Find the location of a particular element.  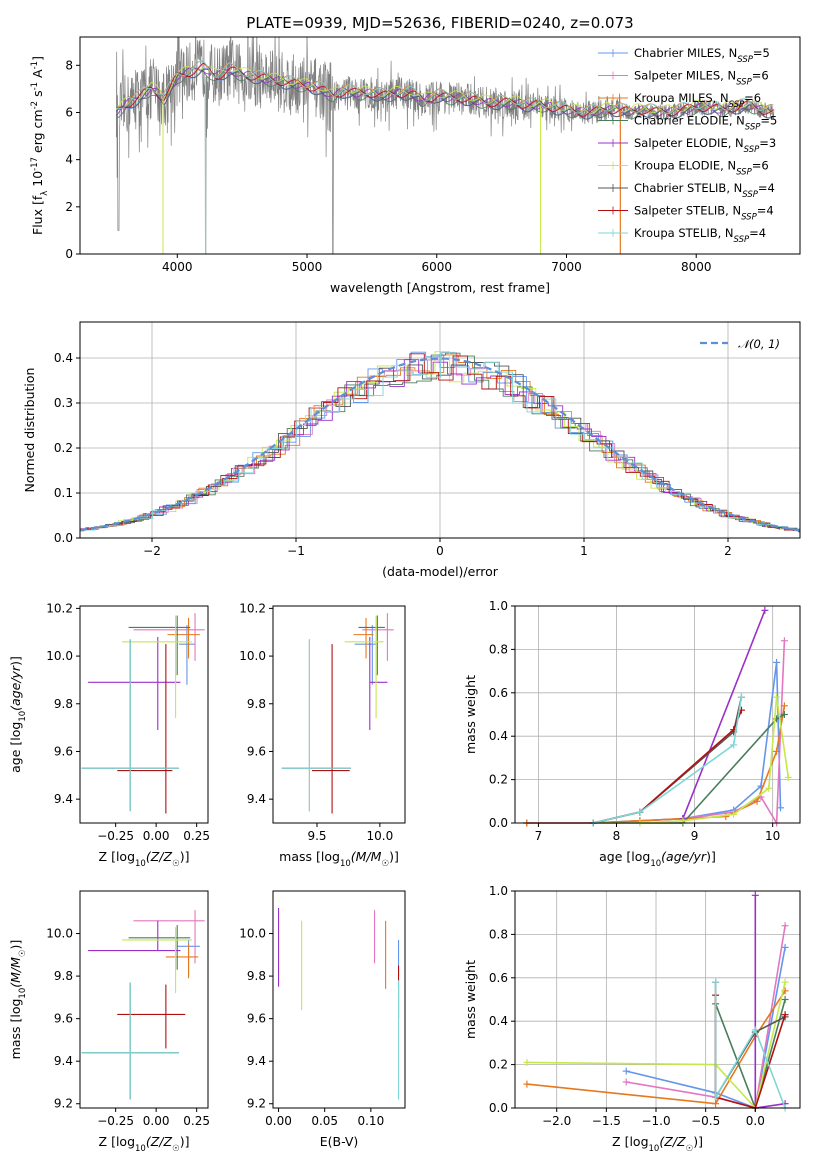

x-axis-label: wavelength [Angstrom, rest frame] is located at coordinates (440, 287).